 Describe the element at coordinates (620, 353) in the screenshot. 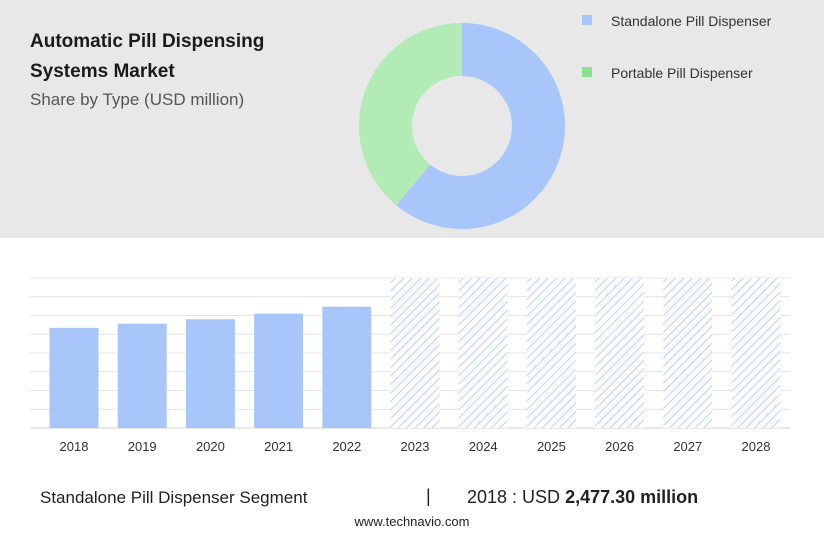

I see `forecast-bar-2026` at that location.